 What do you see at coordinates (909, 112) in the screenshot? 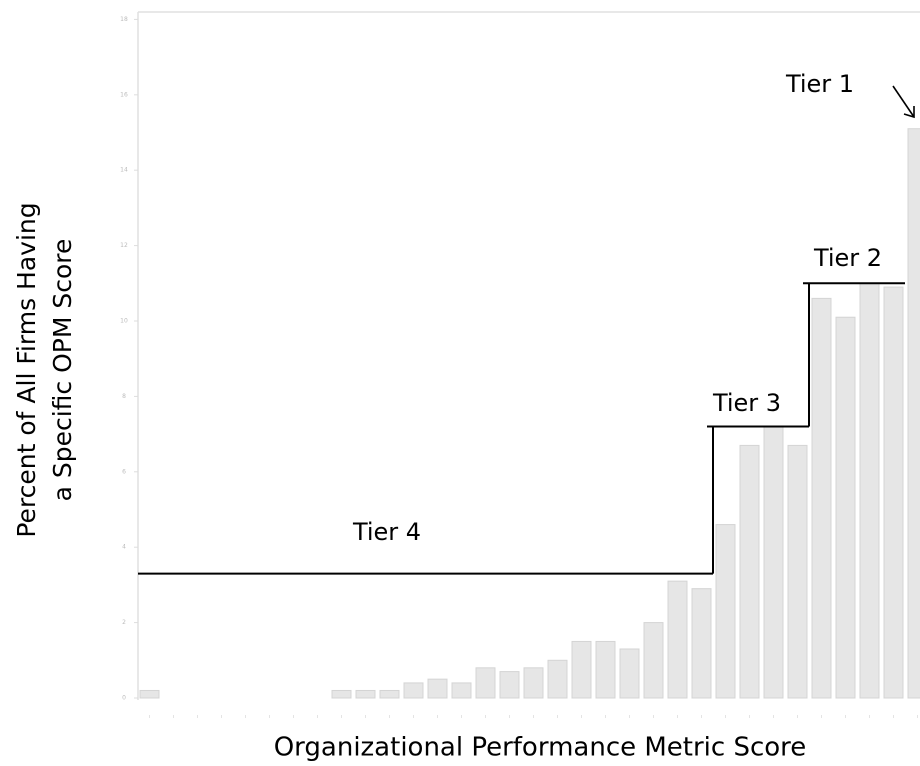
I see `tier-arrow-head` at bounding box center [909, 112].